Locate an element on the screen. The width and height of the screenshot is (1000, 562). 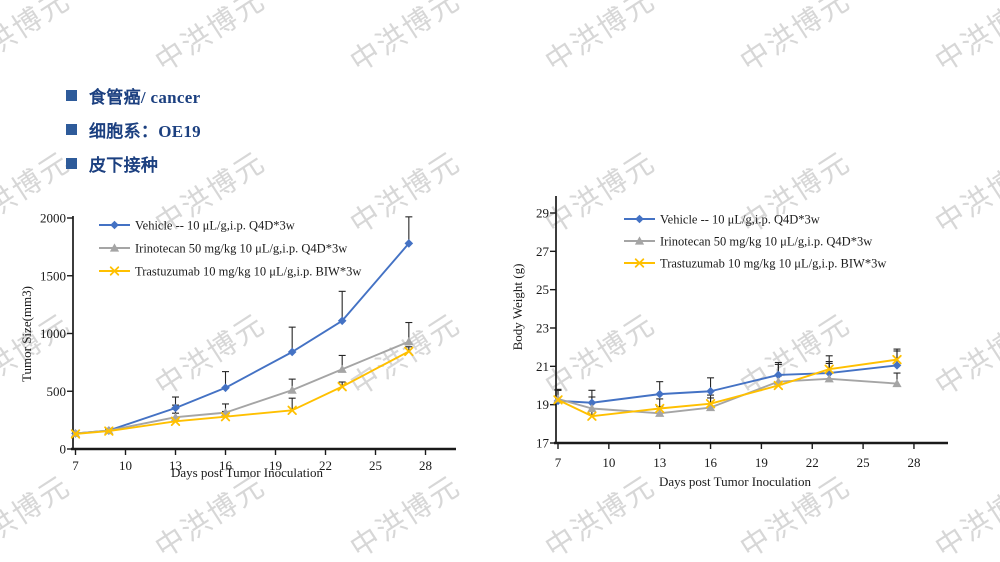
y-tick-label: 2000 is located at coordinates (53, 218).